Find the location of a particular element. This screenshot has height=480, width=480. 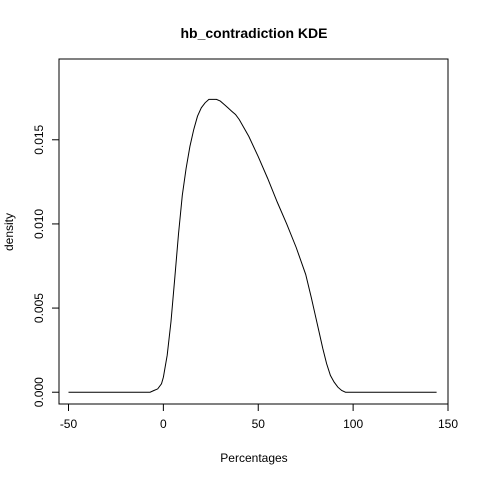

y-axis-label: density is located at coordinates (9, 232).